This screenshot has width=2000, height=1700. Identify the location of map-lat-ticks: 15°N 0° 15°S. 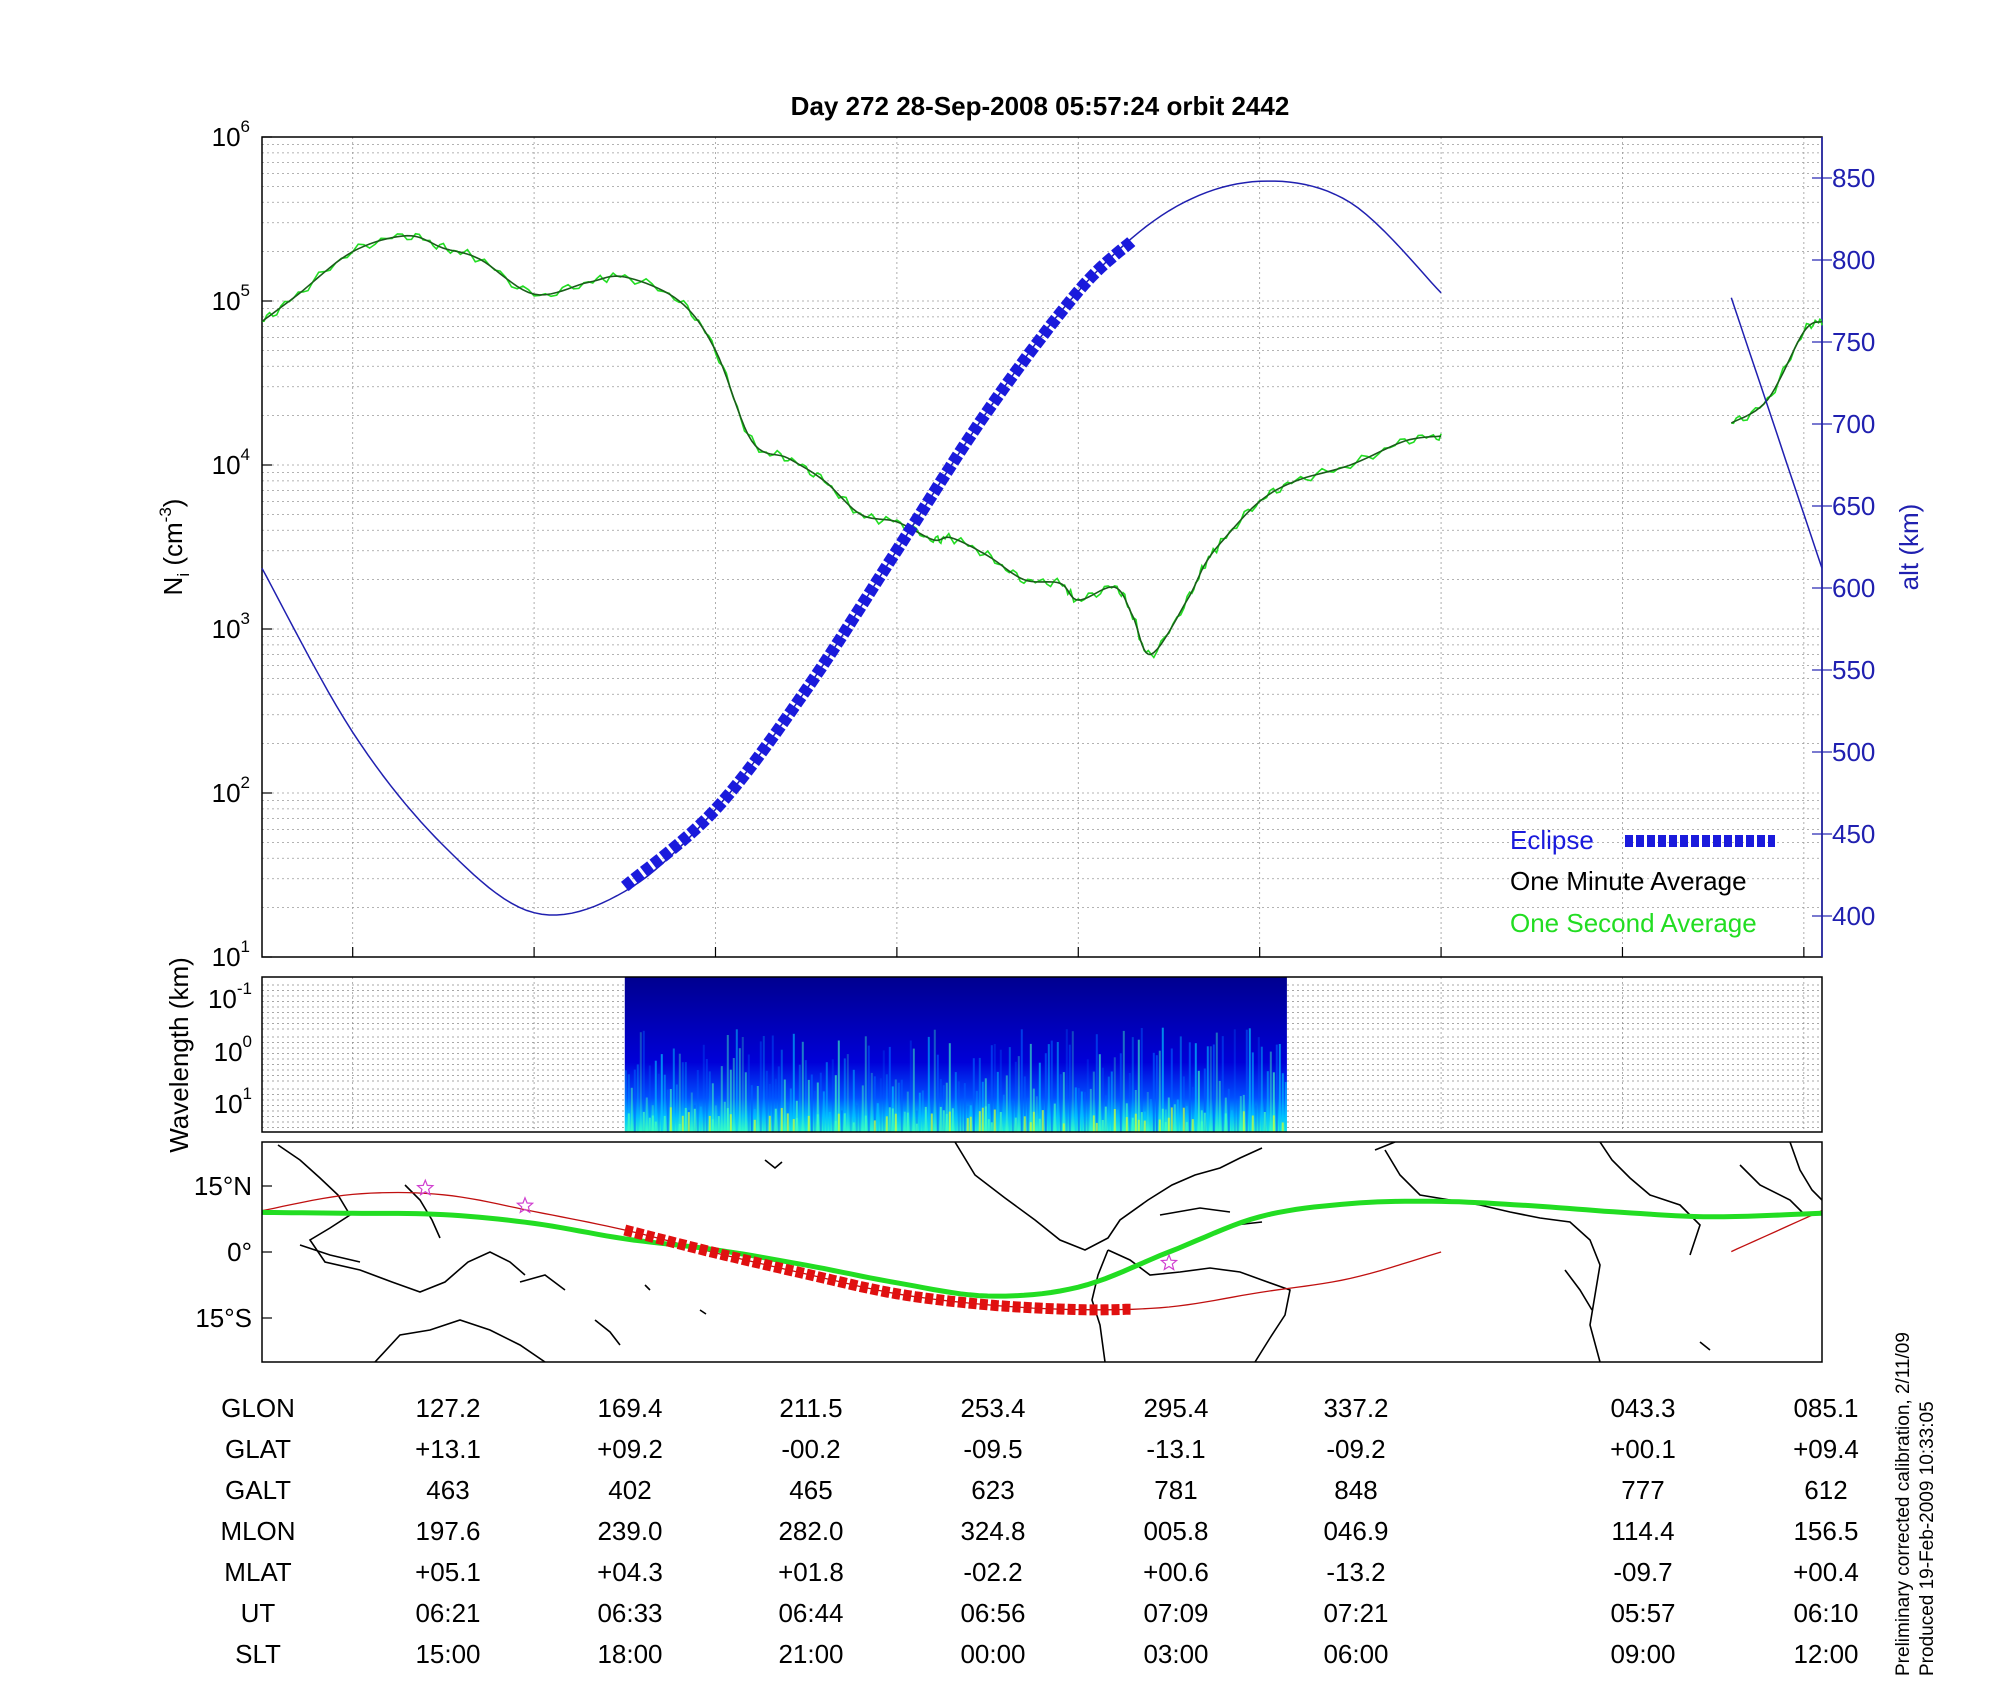
(233, 1252).